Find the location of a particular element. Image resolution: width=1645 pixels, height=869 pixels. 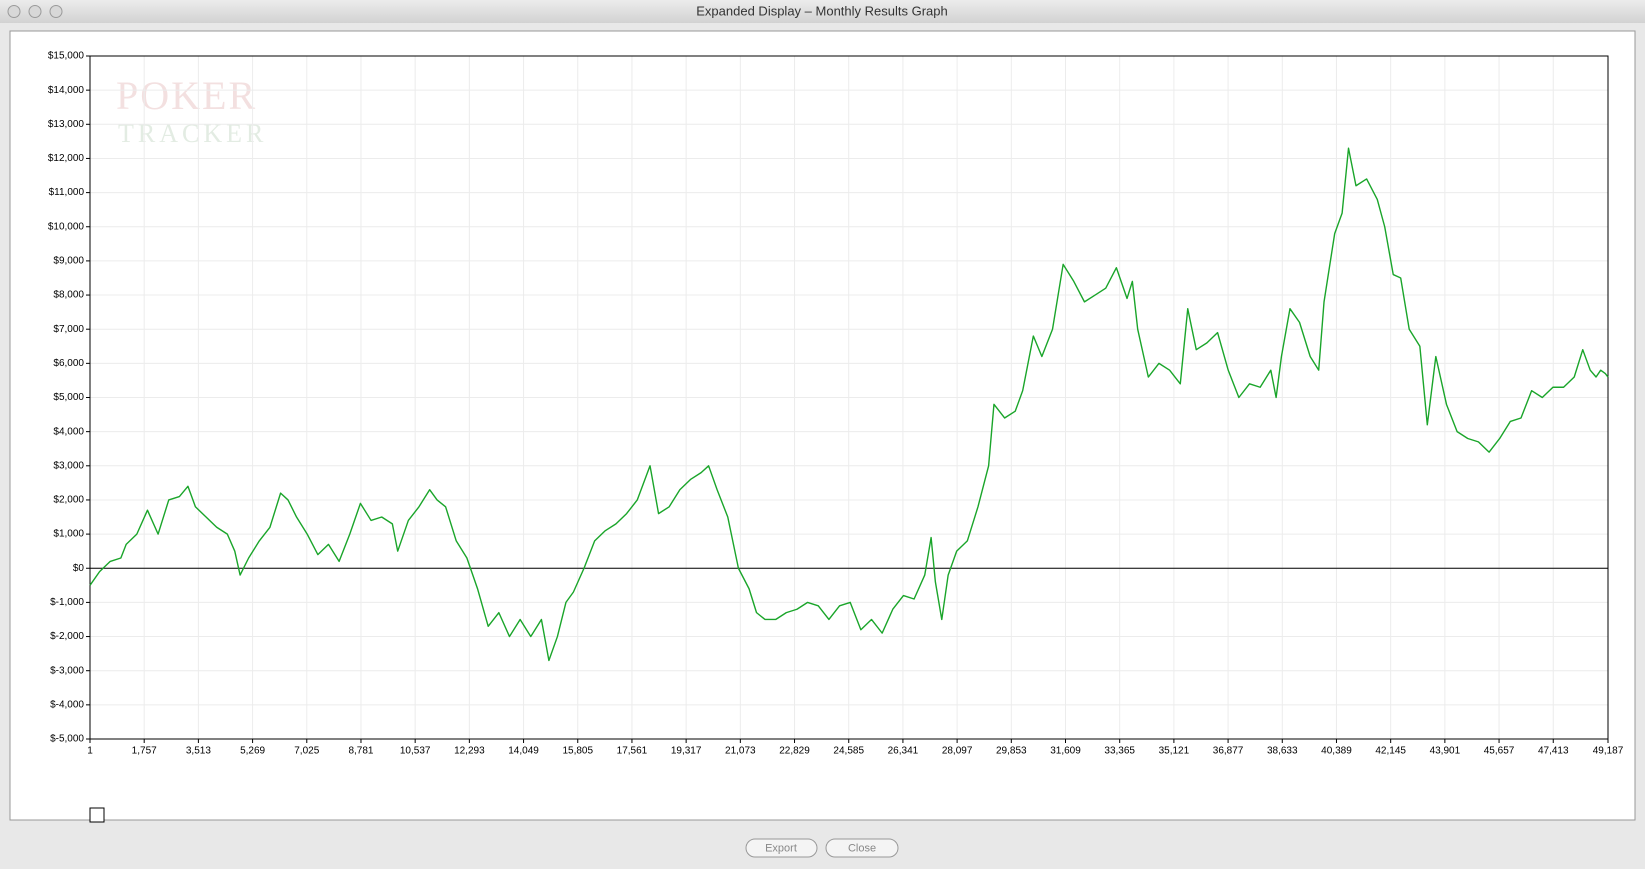

x-tick-label: 12,293 is located at coordinates (469, 751).